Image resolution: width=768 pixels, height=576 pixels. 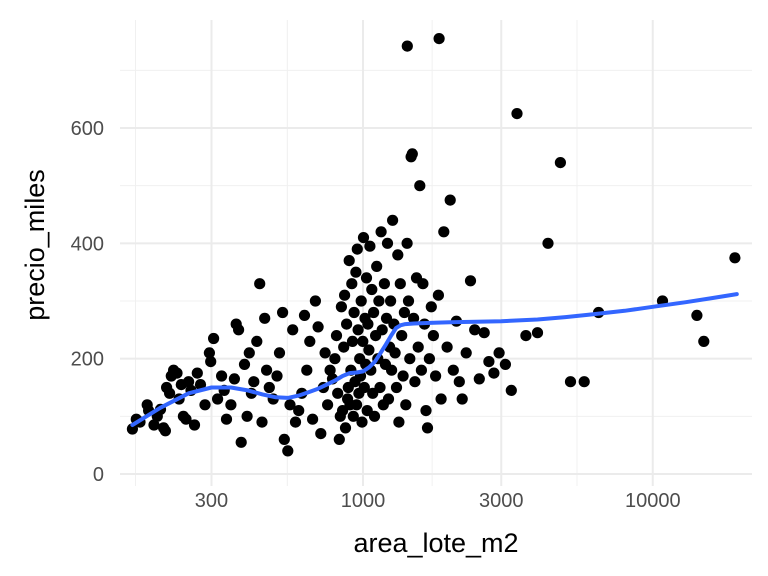 What do you see at coordinates (363, 501) in the screenshot?
I see `x-tick-label: 1000` at bounding box center [363, 501].